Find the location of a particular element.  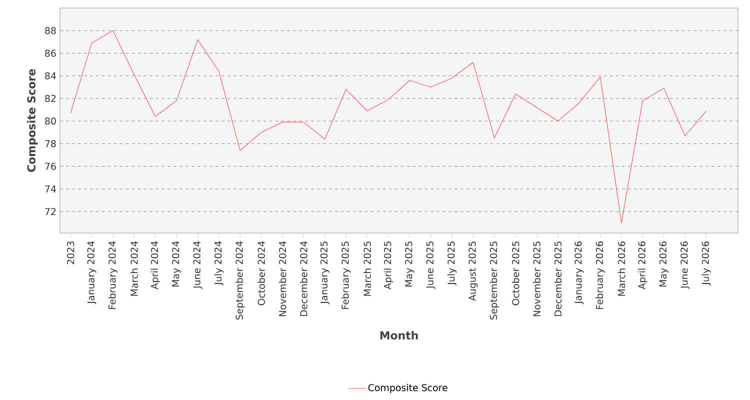

y-axis-title: Composite Score is located at coordinates (32, 120).